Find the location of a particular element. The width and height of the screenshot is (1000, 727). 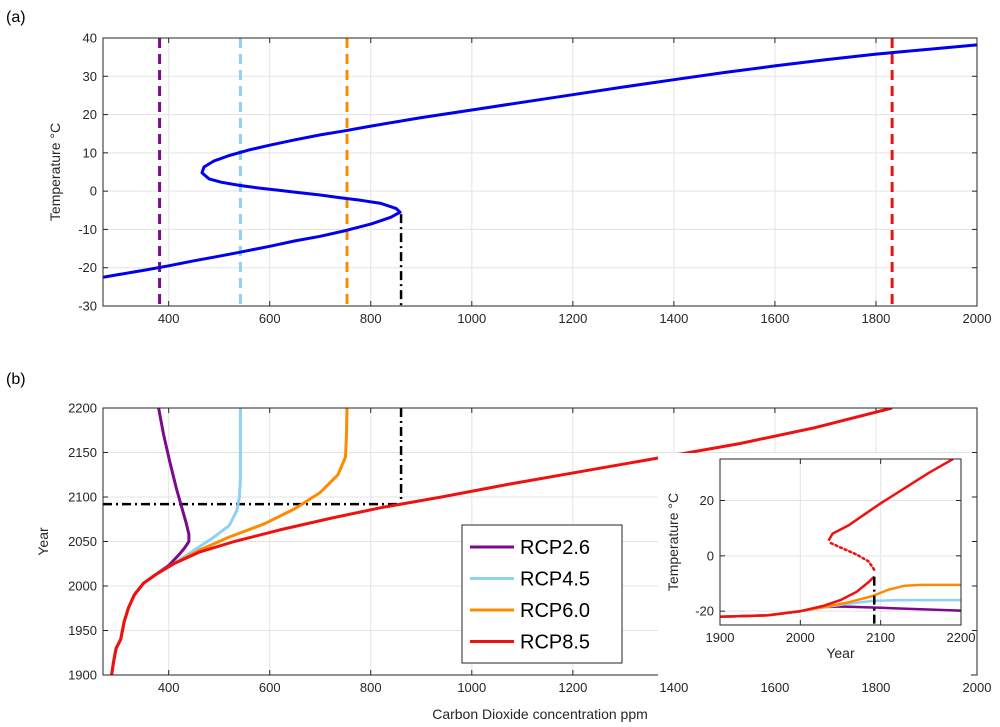

panel-a-ytick-label: -20 is located at coordinates (87, 267).